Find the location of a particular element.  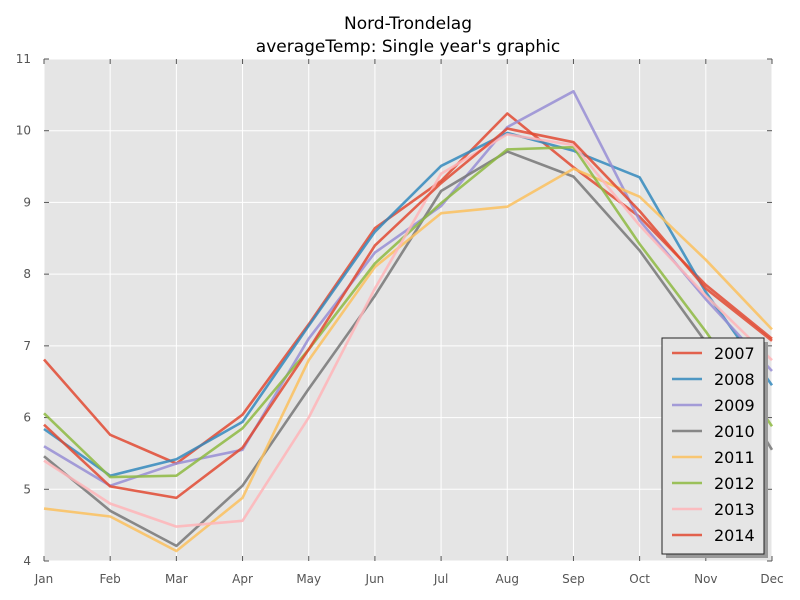

x-tick-label: Nov is located at coordinates (705, 579).